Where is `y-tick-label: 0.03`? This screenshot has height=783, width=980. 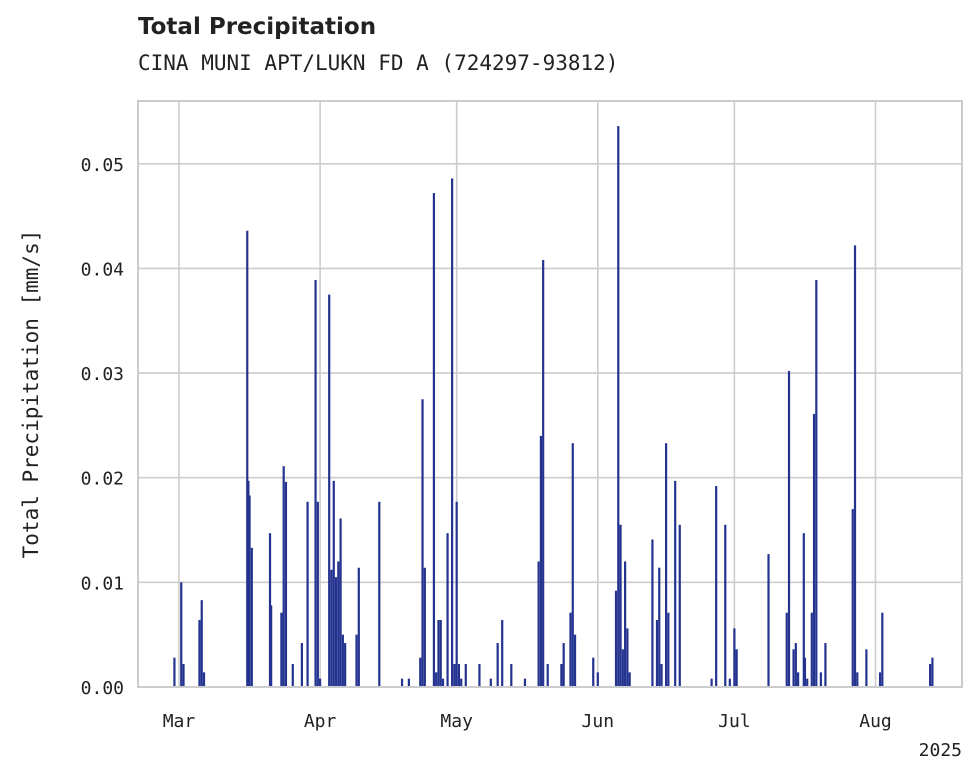 y-tick-label: 0.03 is located at coordinates (102, 374).